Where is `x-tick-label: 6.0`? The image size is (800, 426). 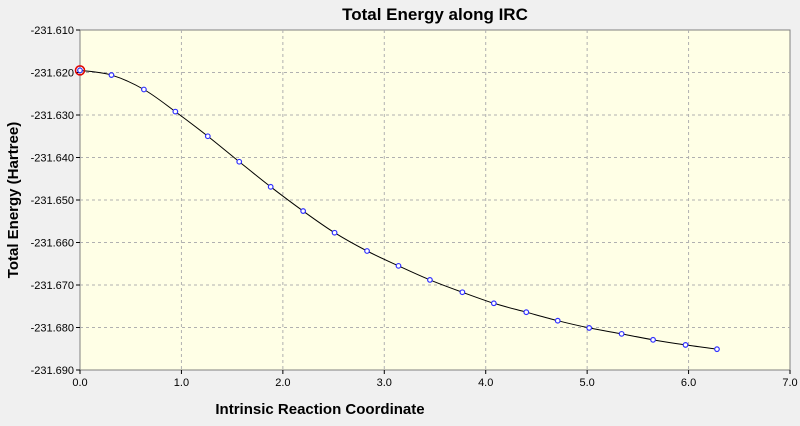 x-tick-label: 6.0 is located at coordinates (688, 383).